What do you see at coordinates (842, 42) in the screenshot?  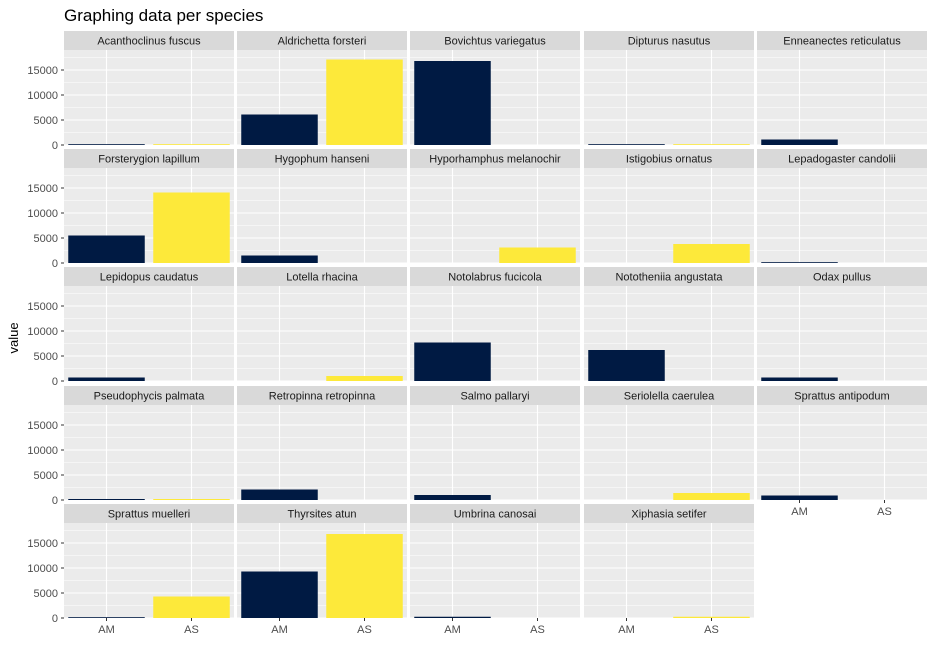 I see `facet-strip-label: Enneanectes reticulatus` at bounding box center [842, 42].